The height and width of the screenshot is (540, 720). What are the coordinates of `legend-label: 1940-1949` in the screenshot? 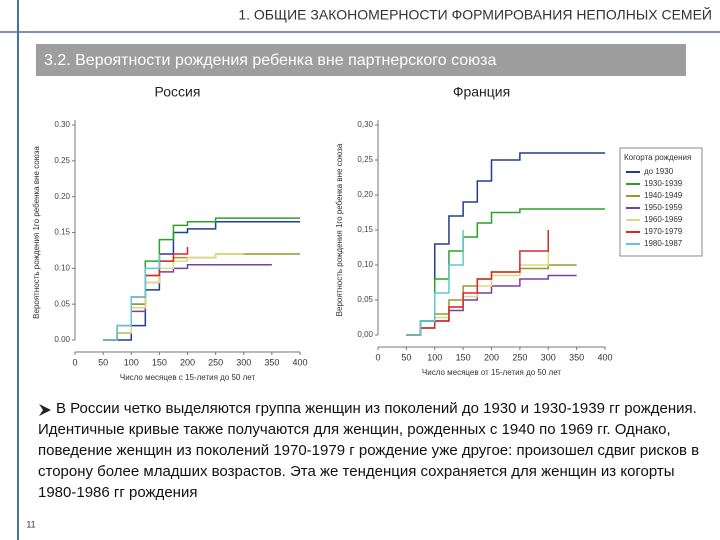 It's located at (663, 195).